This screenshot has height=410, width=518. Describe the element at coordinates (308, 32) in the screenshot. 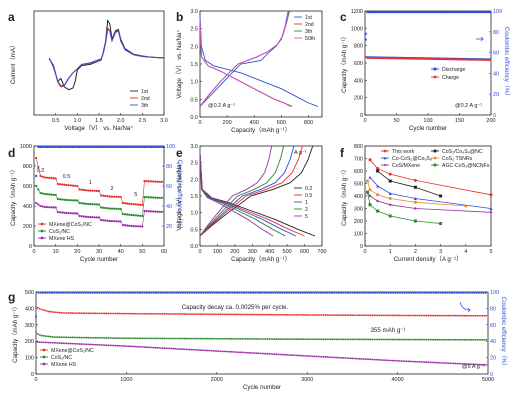

I see `legend-label-b: 3th` at that location.